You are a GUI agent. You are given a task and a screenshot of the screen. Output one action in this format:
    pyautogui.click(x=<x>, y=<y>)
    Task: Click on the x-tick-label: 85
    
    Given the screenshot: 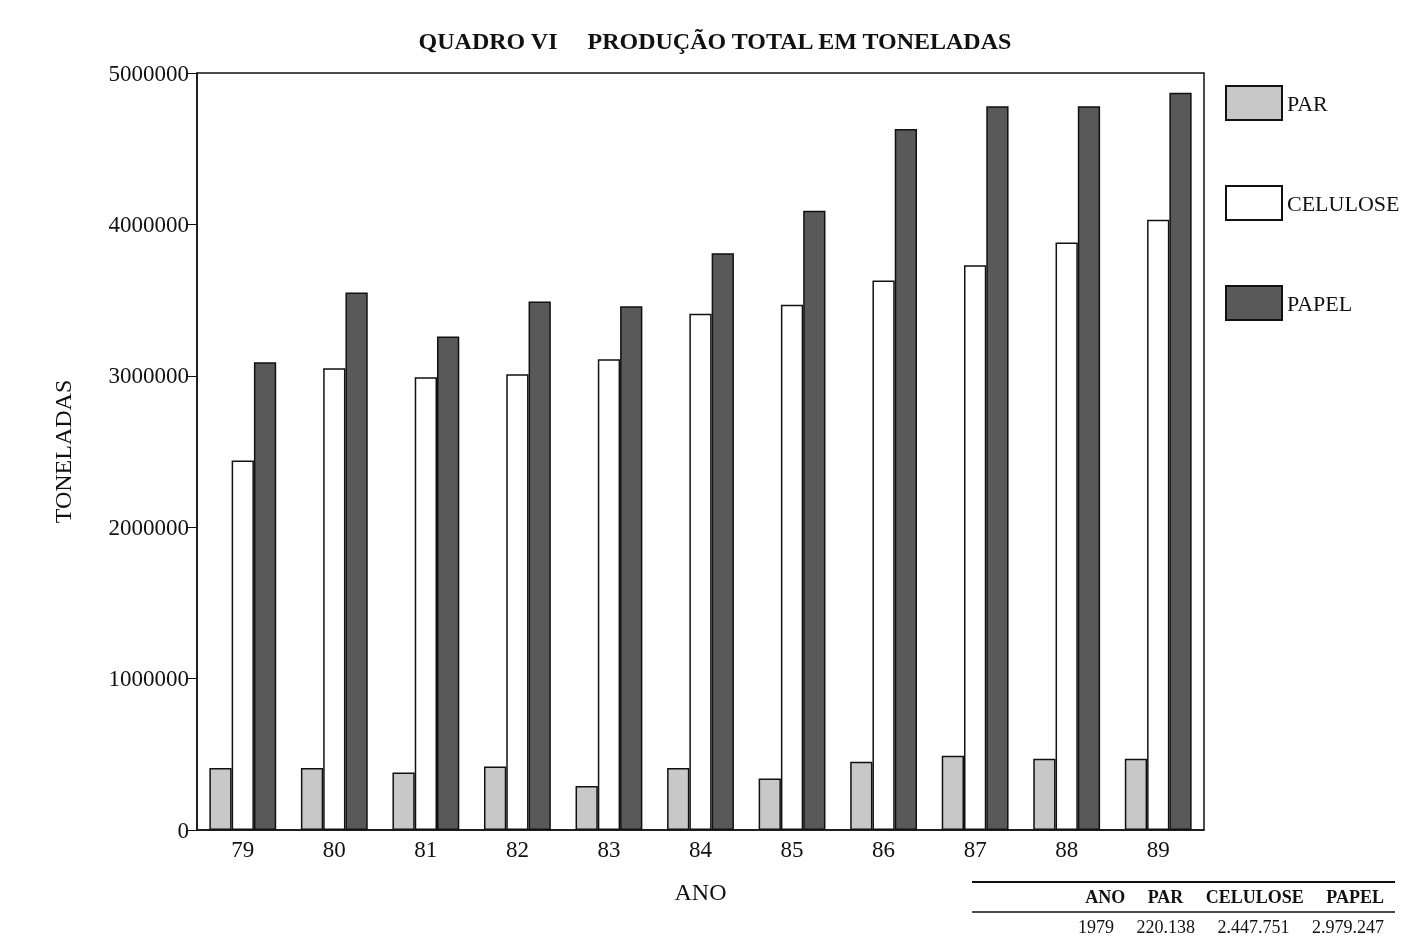 What is the action you would take?
    pyautogui.click(x=792, y=849)
    